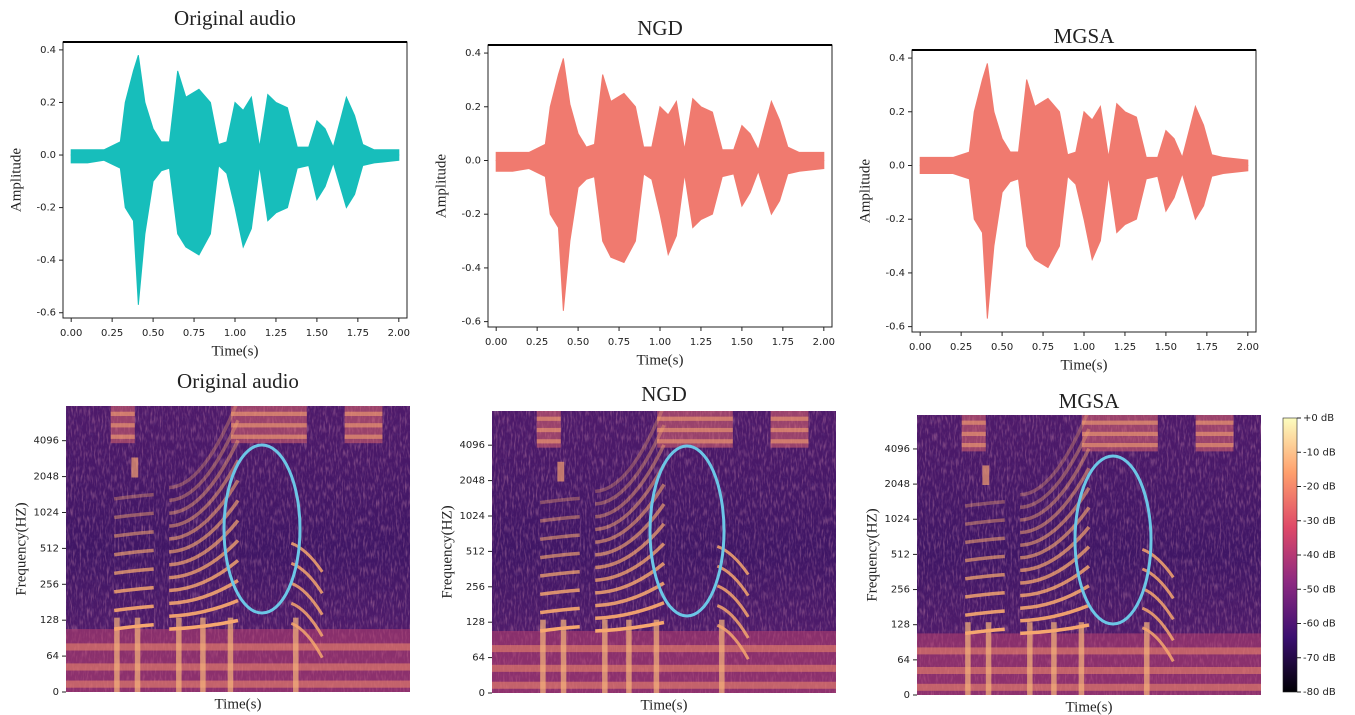 Image resolution: width=1355 pixels, height=715 pixels. I want to click on colorbar-tick-label: -60 dB, so click(1319, 624).